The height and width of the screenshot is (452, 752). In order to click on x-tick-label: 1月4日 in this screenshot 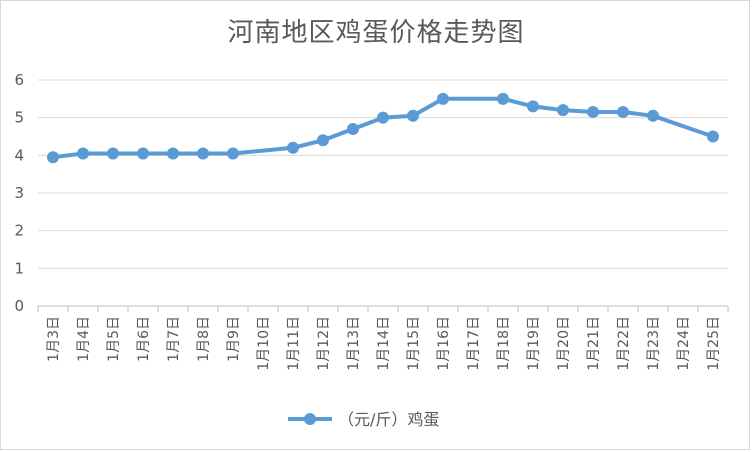, I will do `click(84, 339)`.